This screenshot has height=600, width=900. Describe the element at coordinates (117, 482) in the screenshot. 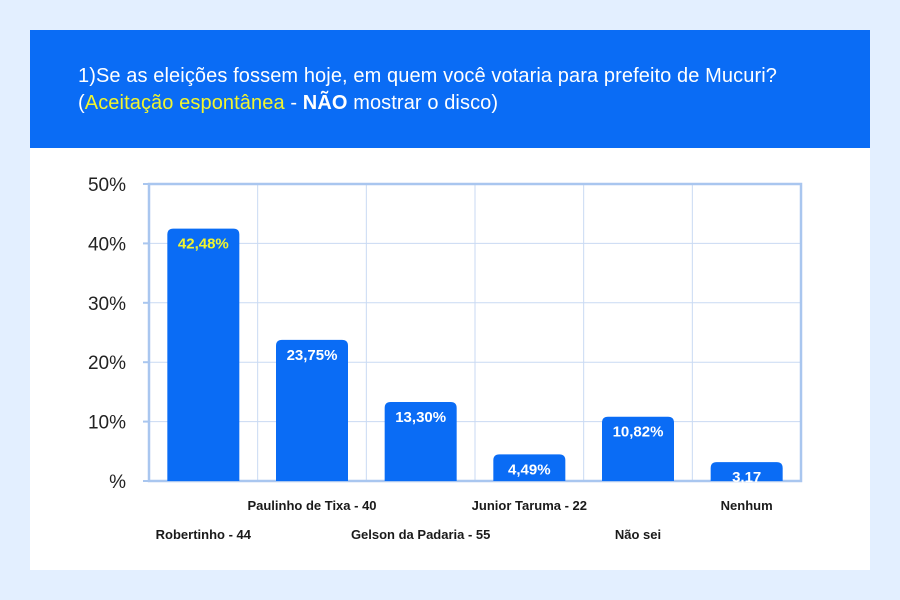

I see `y-tick-label: %` at that location.